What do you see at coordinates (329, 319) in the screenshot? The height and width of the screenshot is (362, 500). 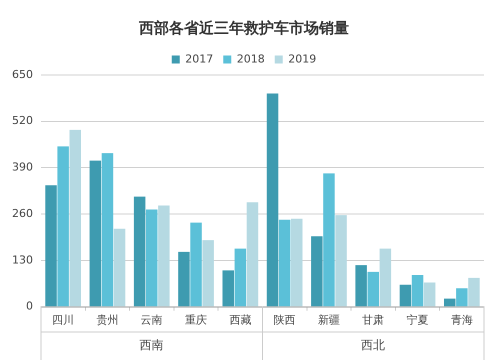 I see `x-tick-label: 新疆` at bounding box center [329, 319].